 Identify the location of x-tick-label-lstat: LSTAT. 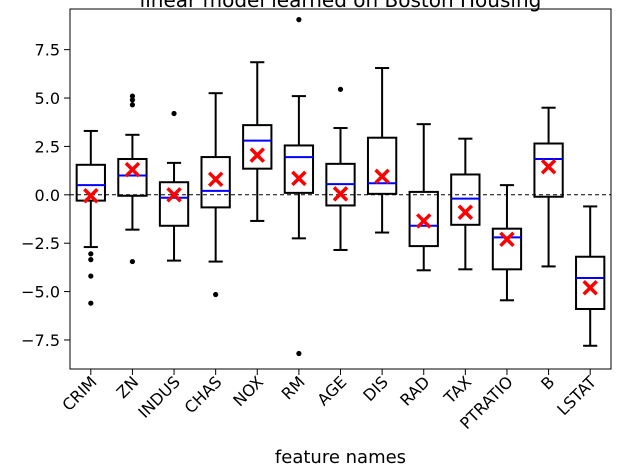
(576, 395).